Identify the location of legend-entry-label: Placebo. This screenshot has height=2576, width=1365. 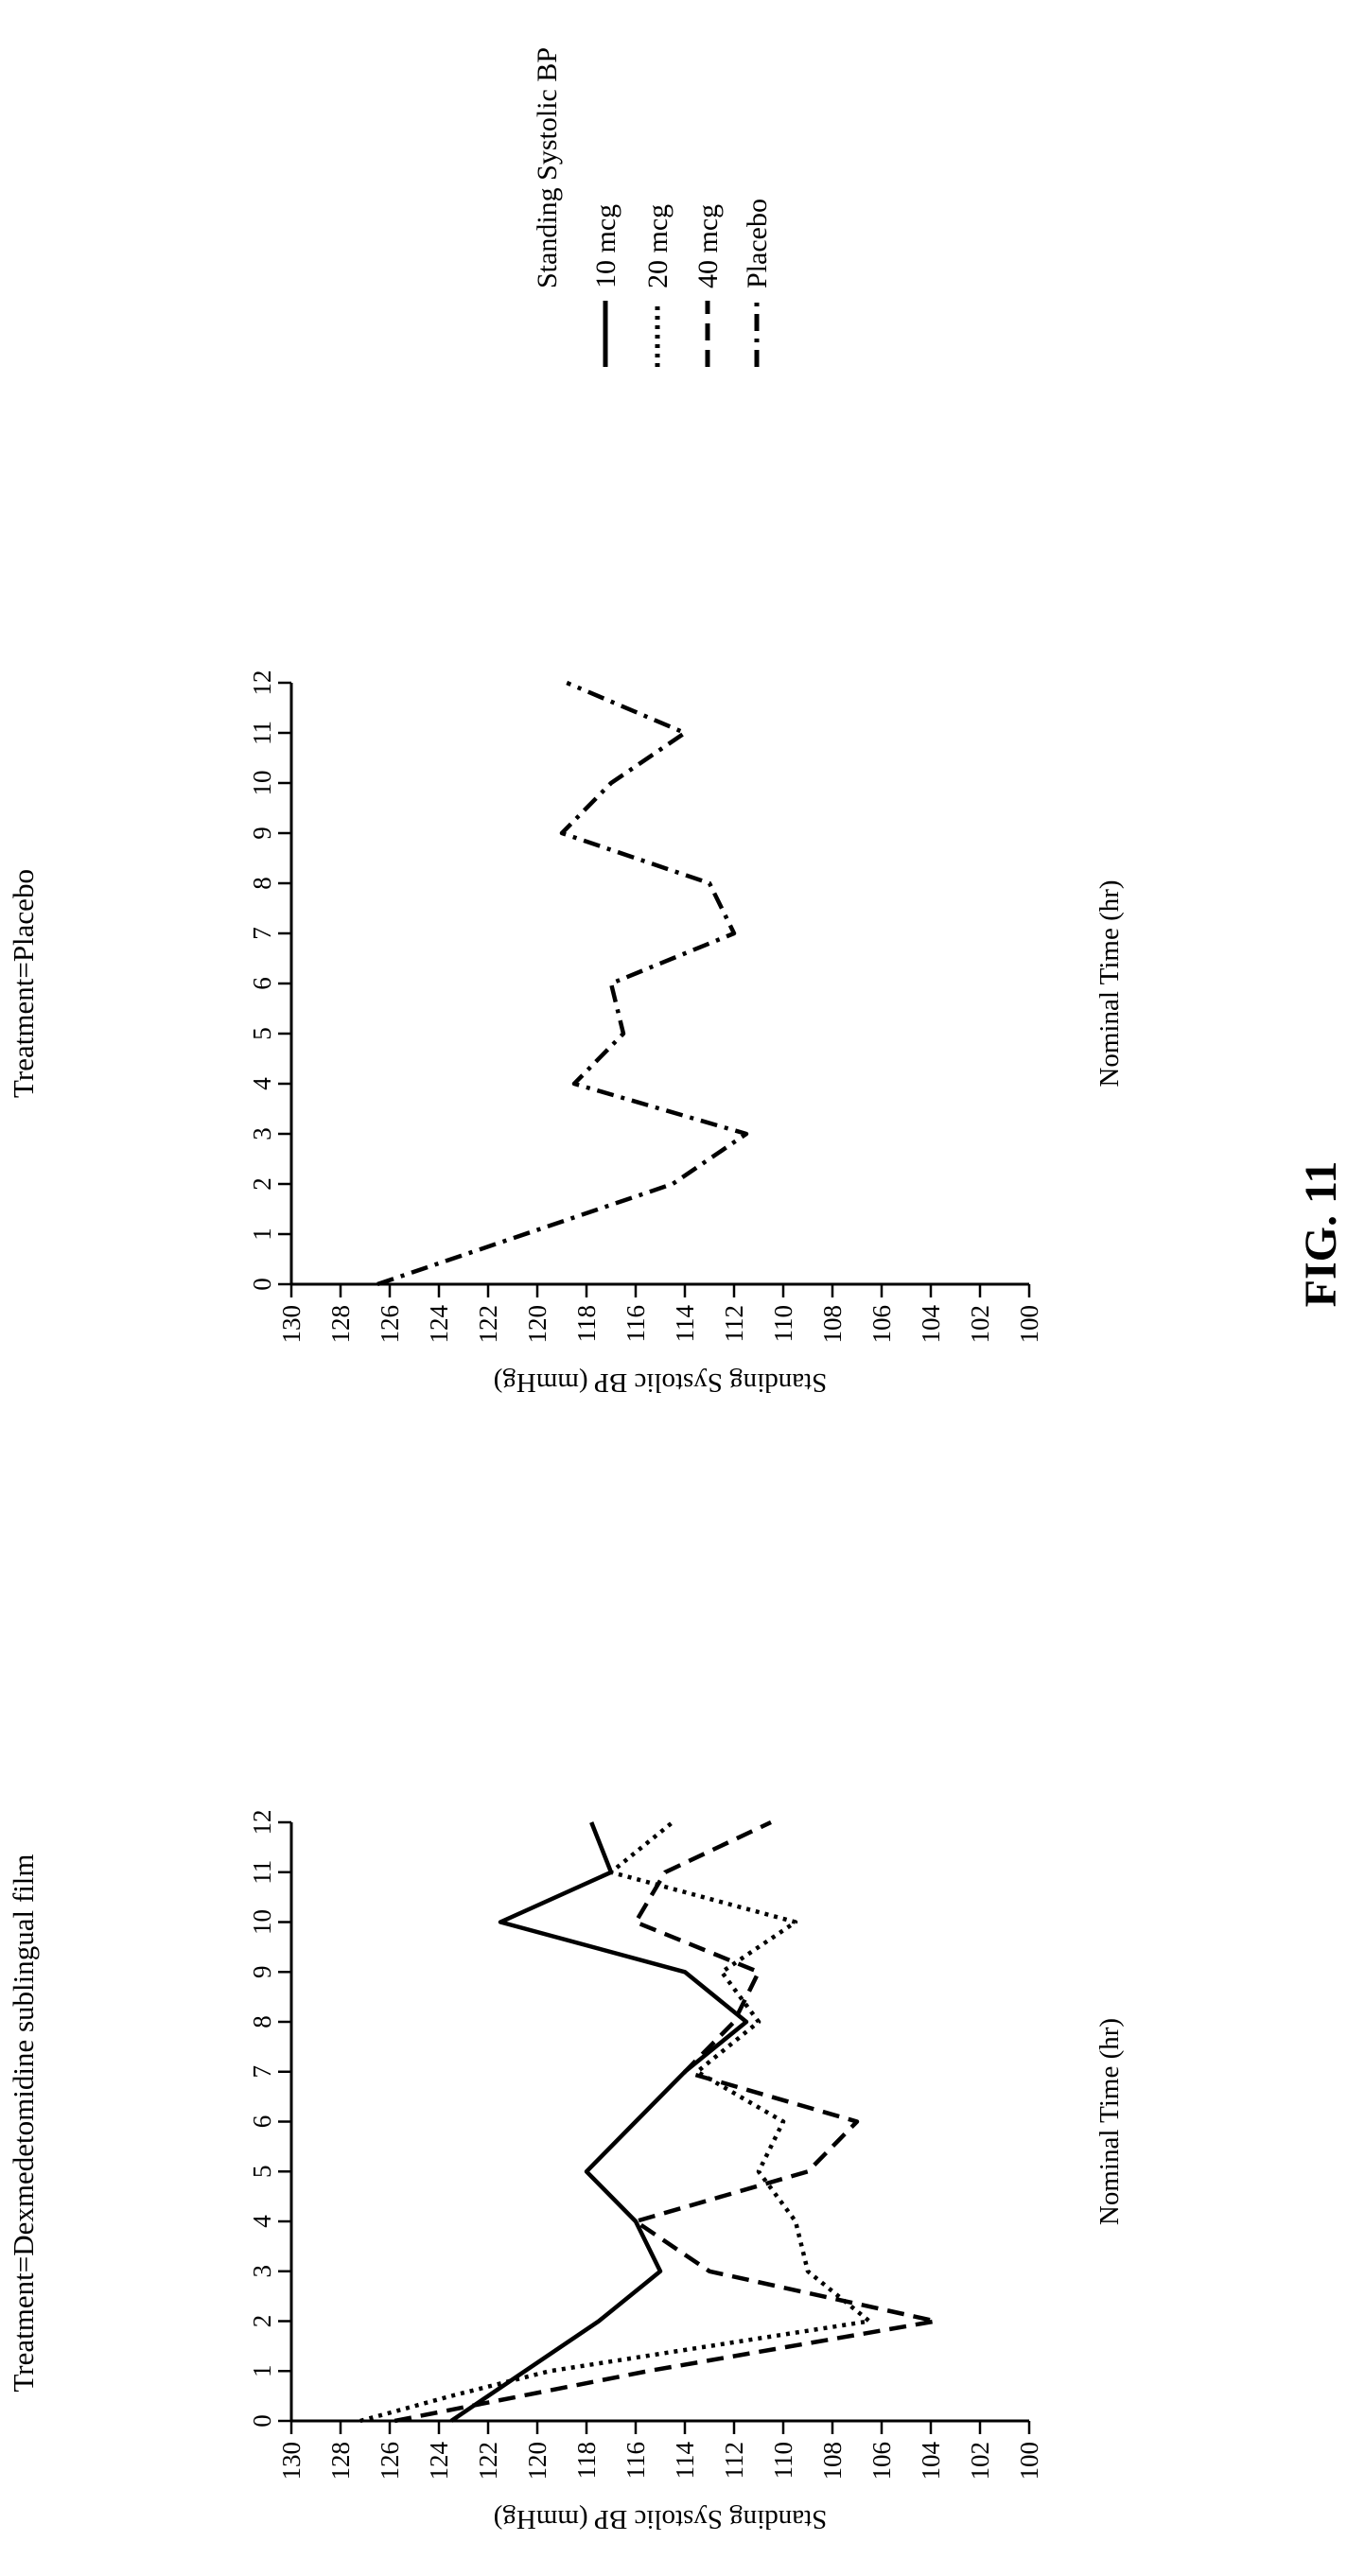
(757, 243).